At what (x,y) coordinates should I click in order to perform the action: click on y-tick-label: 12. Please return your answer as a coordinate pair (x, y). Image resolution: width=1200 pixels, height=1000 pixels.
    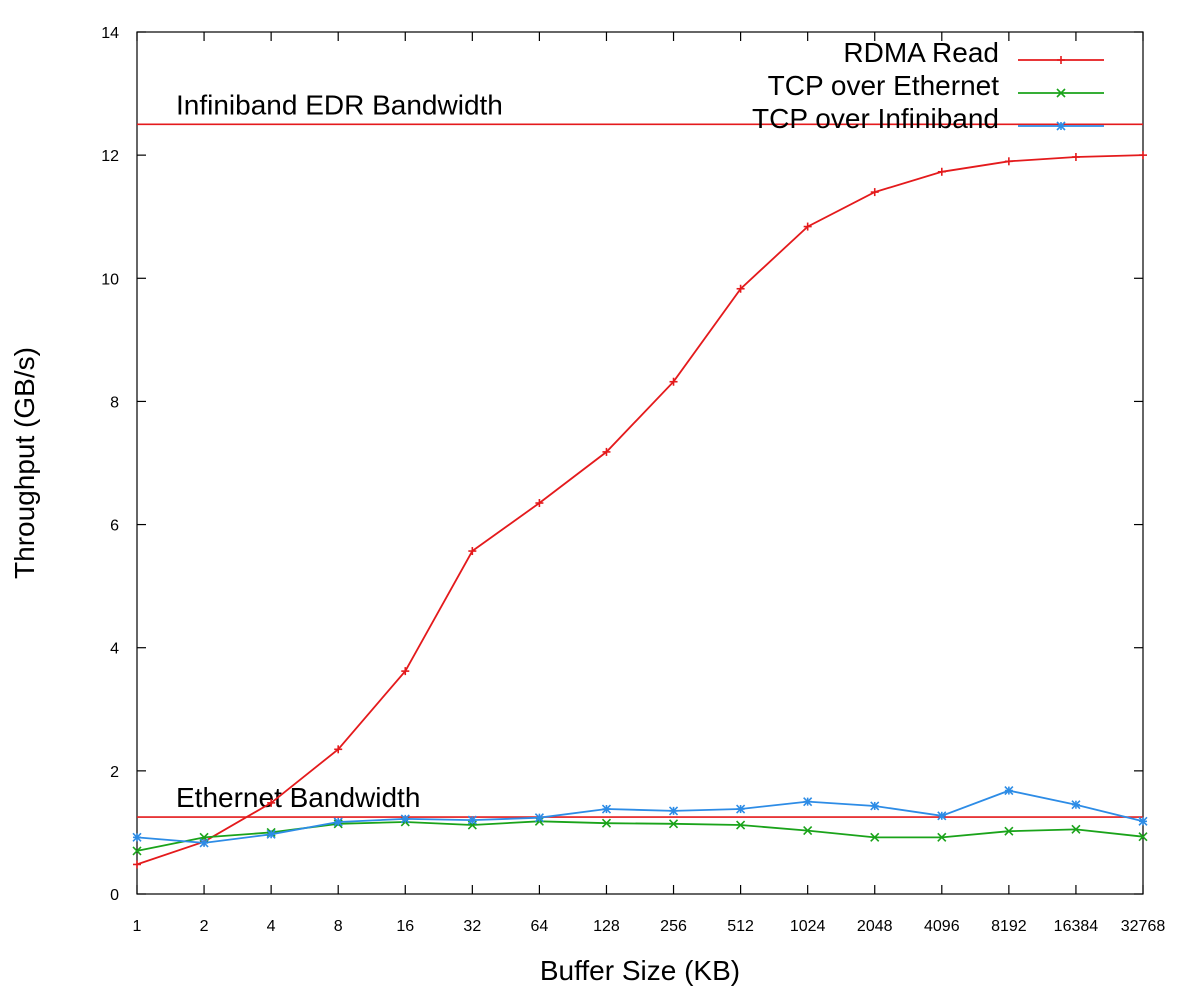
    Looking at the image, I should click on (110, 156).